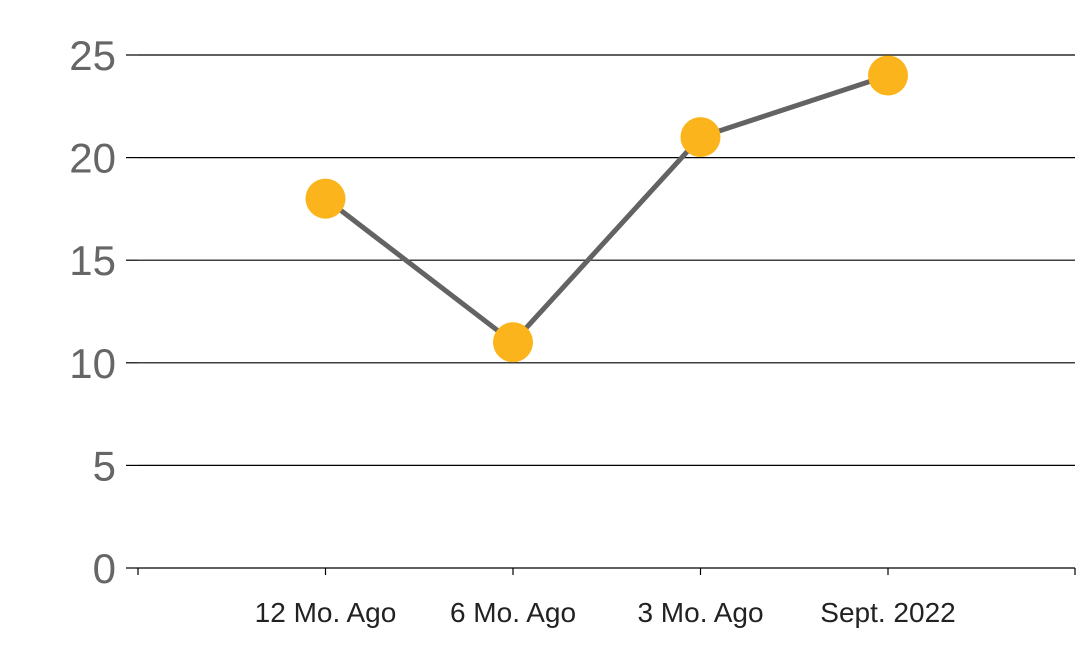 This screenshot has width=1078, height=663. Describe the element at coordinates (700, 612) in the screenshot. I see `x-tick-label: 3 Mo. Ago` at that location.